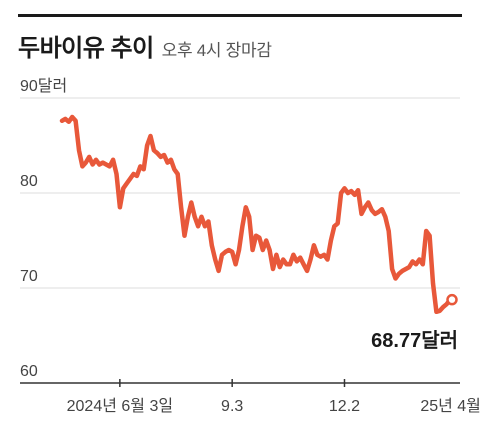  What do you see at coordinates (452, 299) in the screenshot?
I see `last-point-marker` at bounding box center [452, 299].